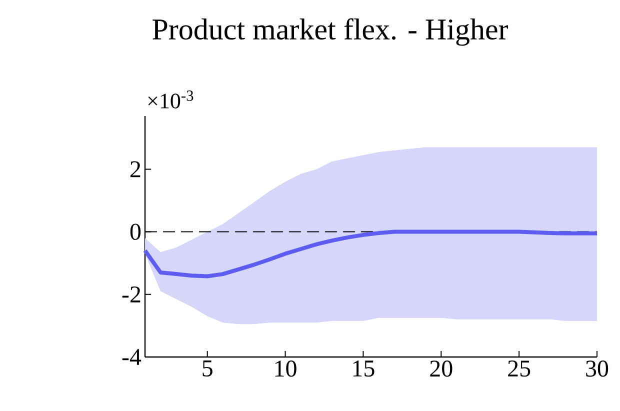  Describe the element at coordinates (135, 232) in the screenshot. I see `y-tick-label: 0` at that location.